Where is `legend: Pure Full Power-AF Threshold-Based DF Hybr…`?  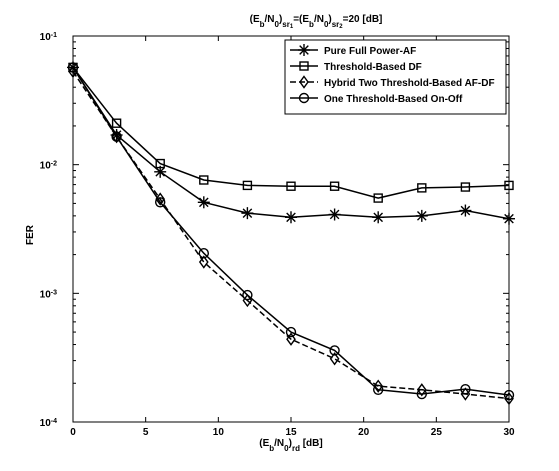
legend: Pure Full Power-AF Threshold-Based DF Hybr… is located at coordinates (395, 77).